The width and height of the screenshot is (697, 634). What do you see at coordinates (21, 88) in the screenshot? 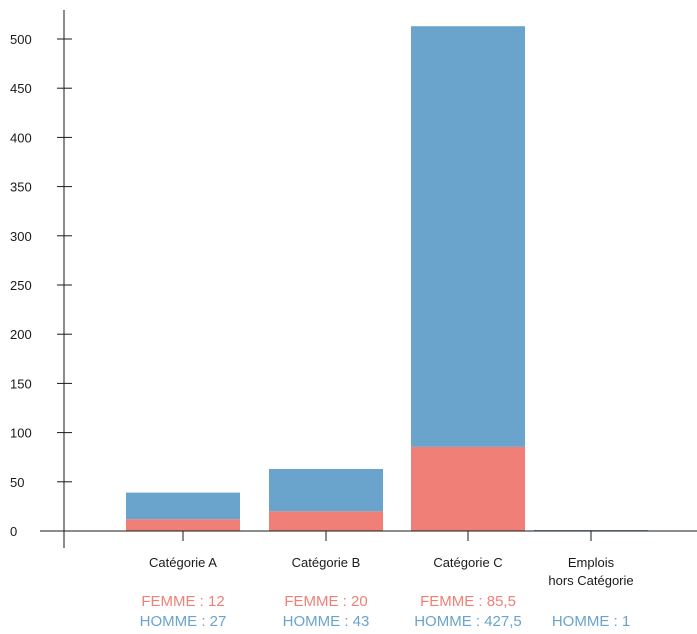
I see `y-tick-label-450: 450` at bounding box center [21, 88].